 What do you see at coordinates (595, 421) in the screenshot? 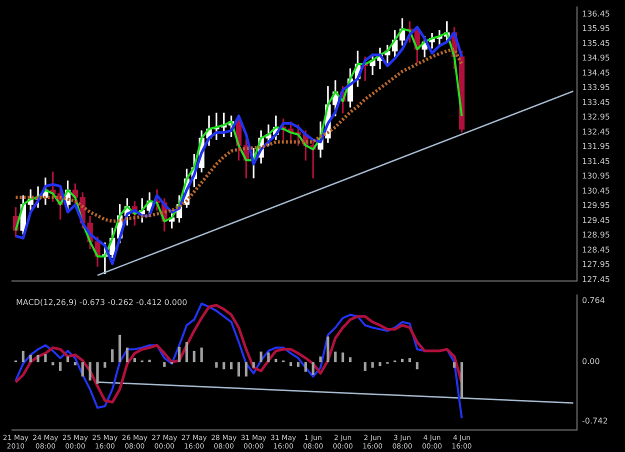
I see `y-tick-label: -0.742` at bounding box center [595, 421].